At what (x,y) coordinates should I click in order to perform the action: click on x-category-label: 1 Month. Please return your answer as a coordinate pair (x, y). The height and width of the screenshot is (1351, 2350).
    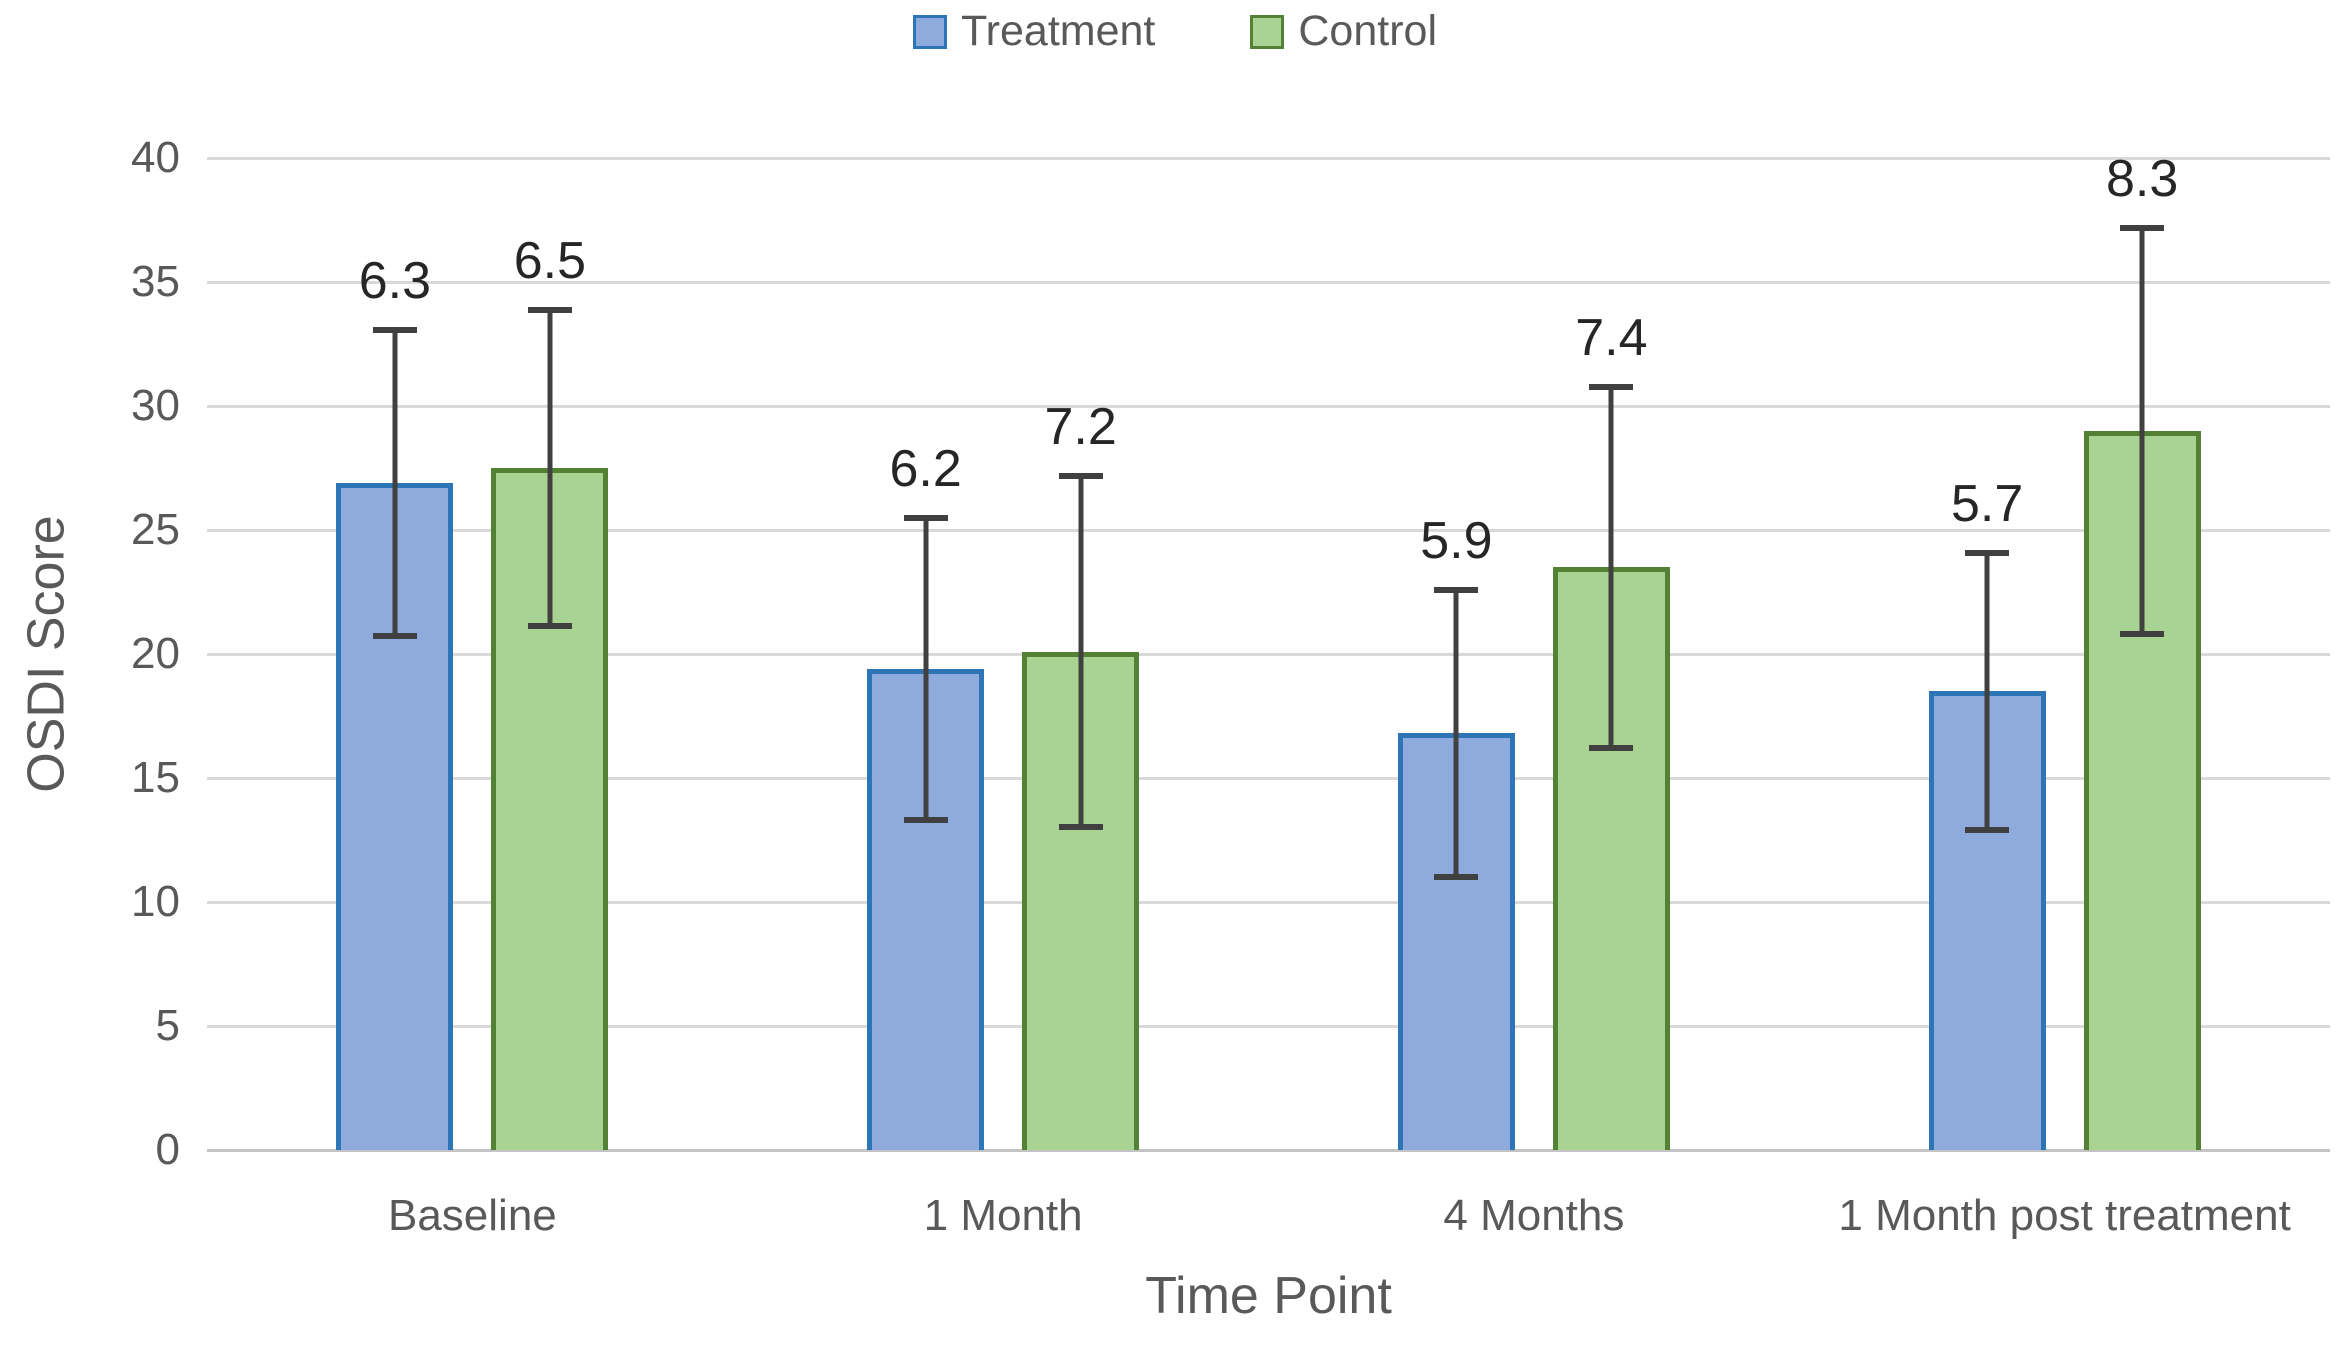
    Looking at the image, I should click on (1003, 1215).